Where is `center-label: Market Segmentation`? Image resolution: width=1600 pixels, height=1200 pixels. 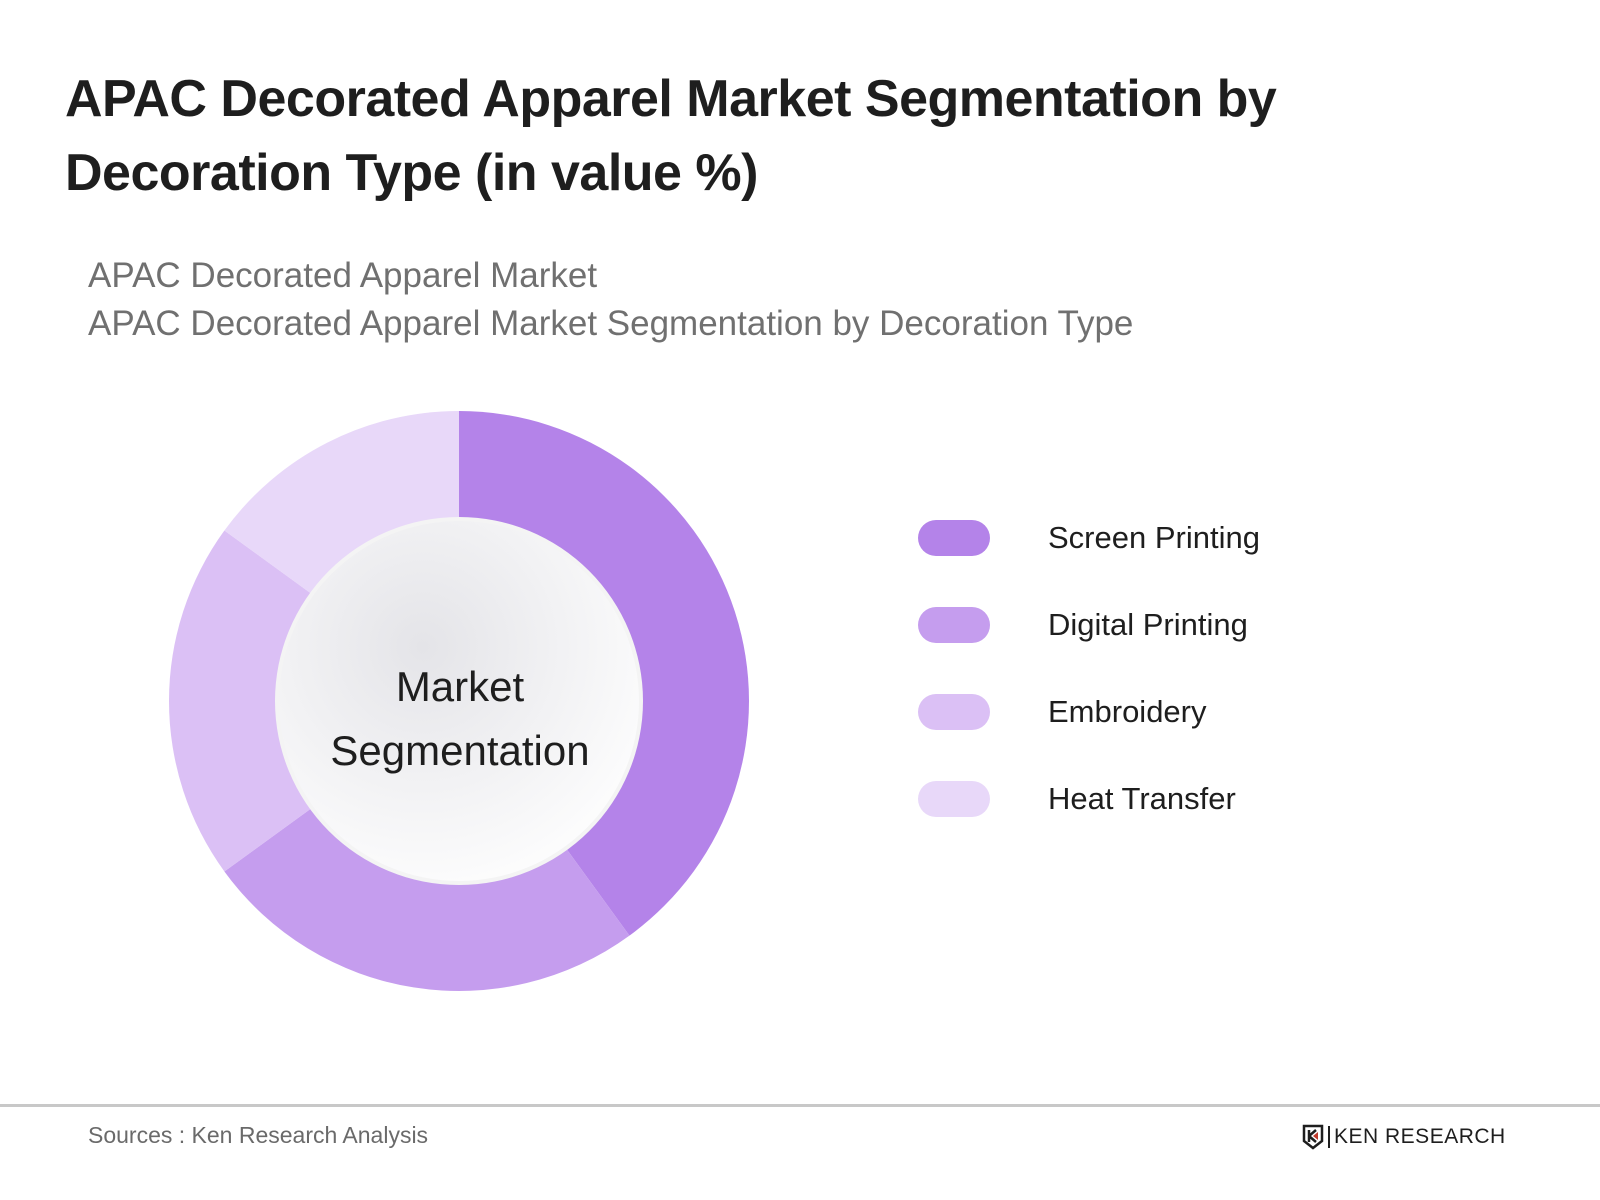
center-label: Market Segmentation is located at coordinates (460, 719).